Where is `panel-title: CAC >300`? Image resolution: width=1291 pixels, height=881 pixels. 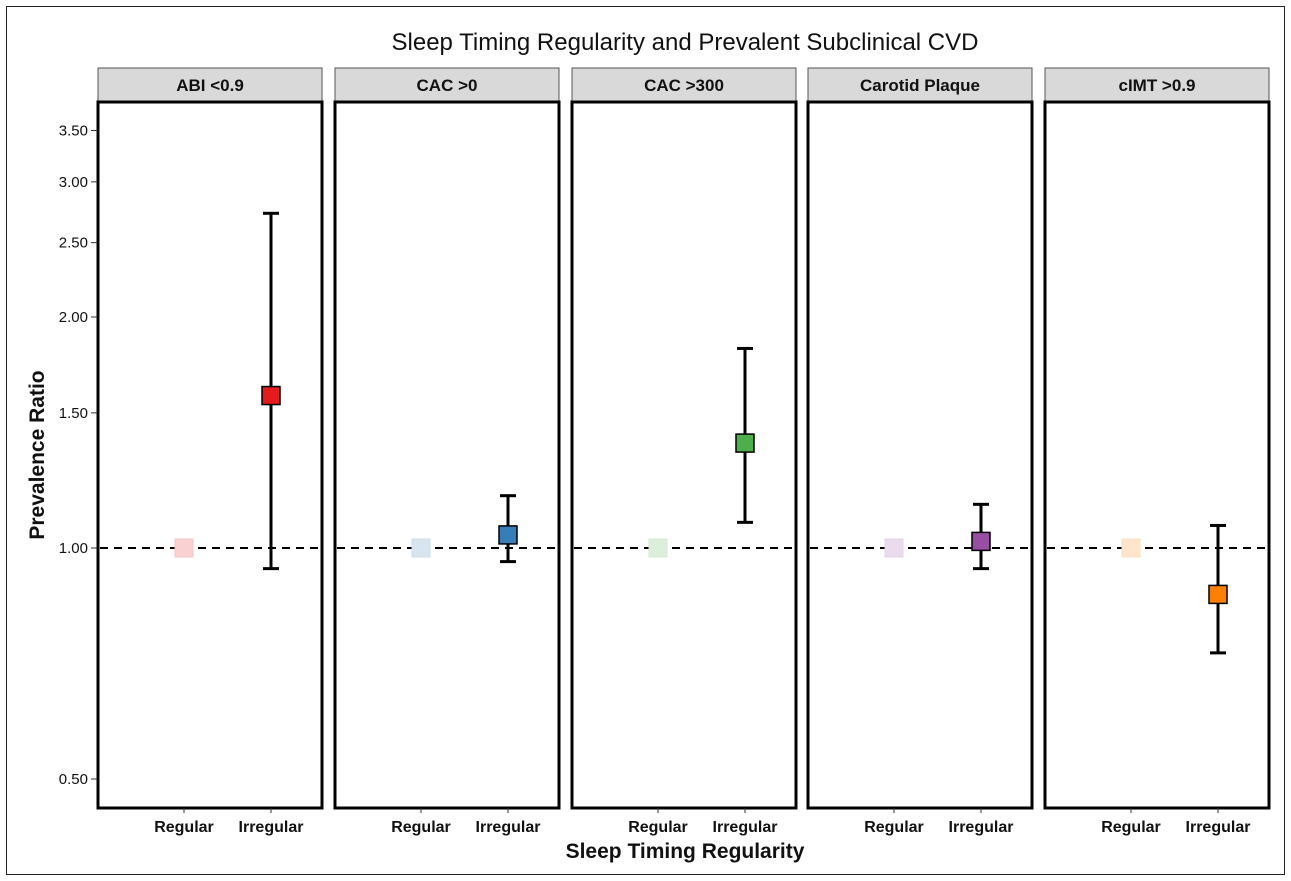 panel-title: CAC >300 is located at coordinates (684, 85).